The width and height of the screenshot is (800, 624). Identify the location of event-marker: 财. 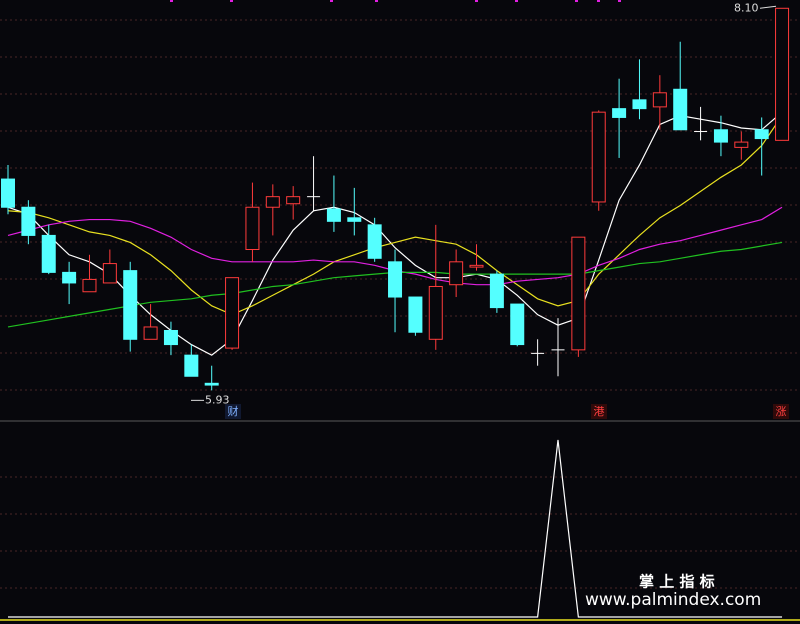
(233, 411).